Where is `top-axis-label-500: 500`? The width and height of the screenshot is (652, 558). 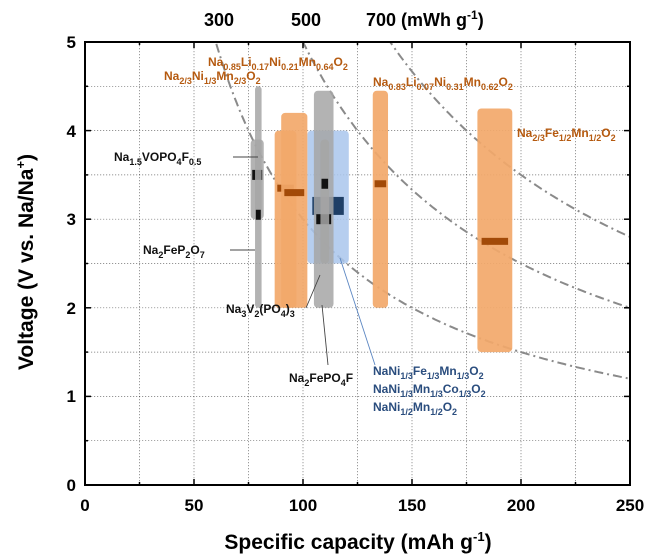 top-axis-label-500: 500 is located at coordinates (306, 20).